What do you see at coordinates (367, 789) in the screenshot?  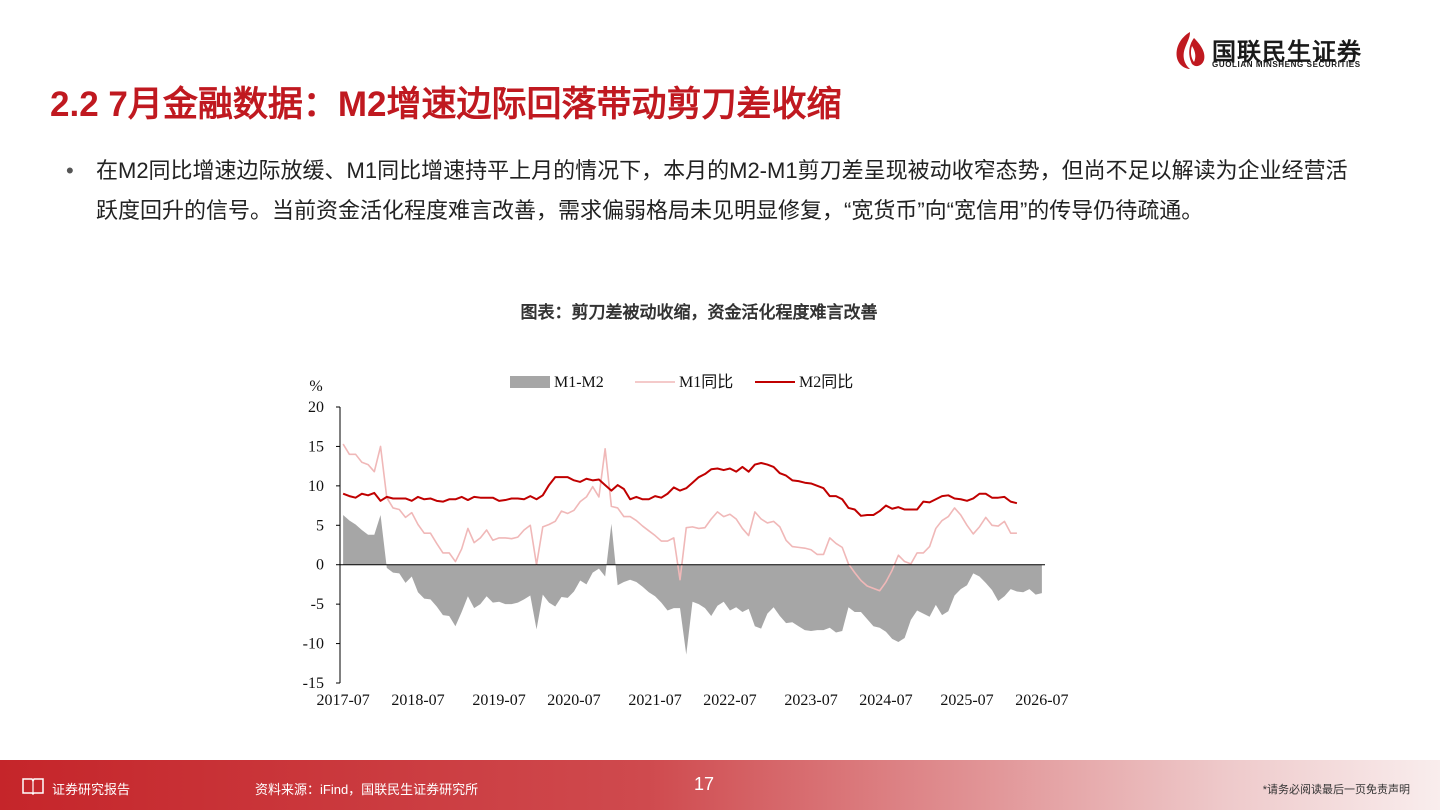 I see `source-note: 资料来源：iFind，国联民生证券研究所` at bounding box center [367, 789].